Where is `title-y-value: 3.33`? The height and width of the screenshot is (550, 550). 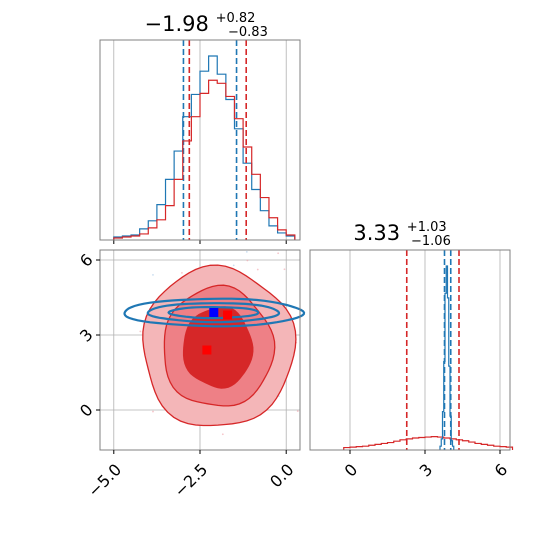 title-y-value: 3.33 is located at coordinates (376, 233).